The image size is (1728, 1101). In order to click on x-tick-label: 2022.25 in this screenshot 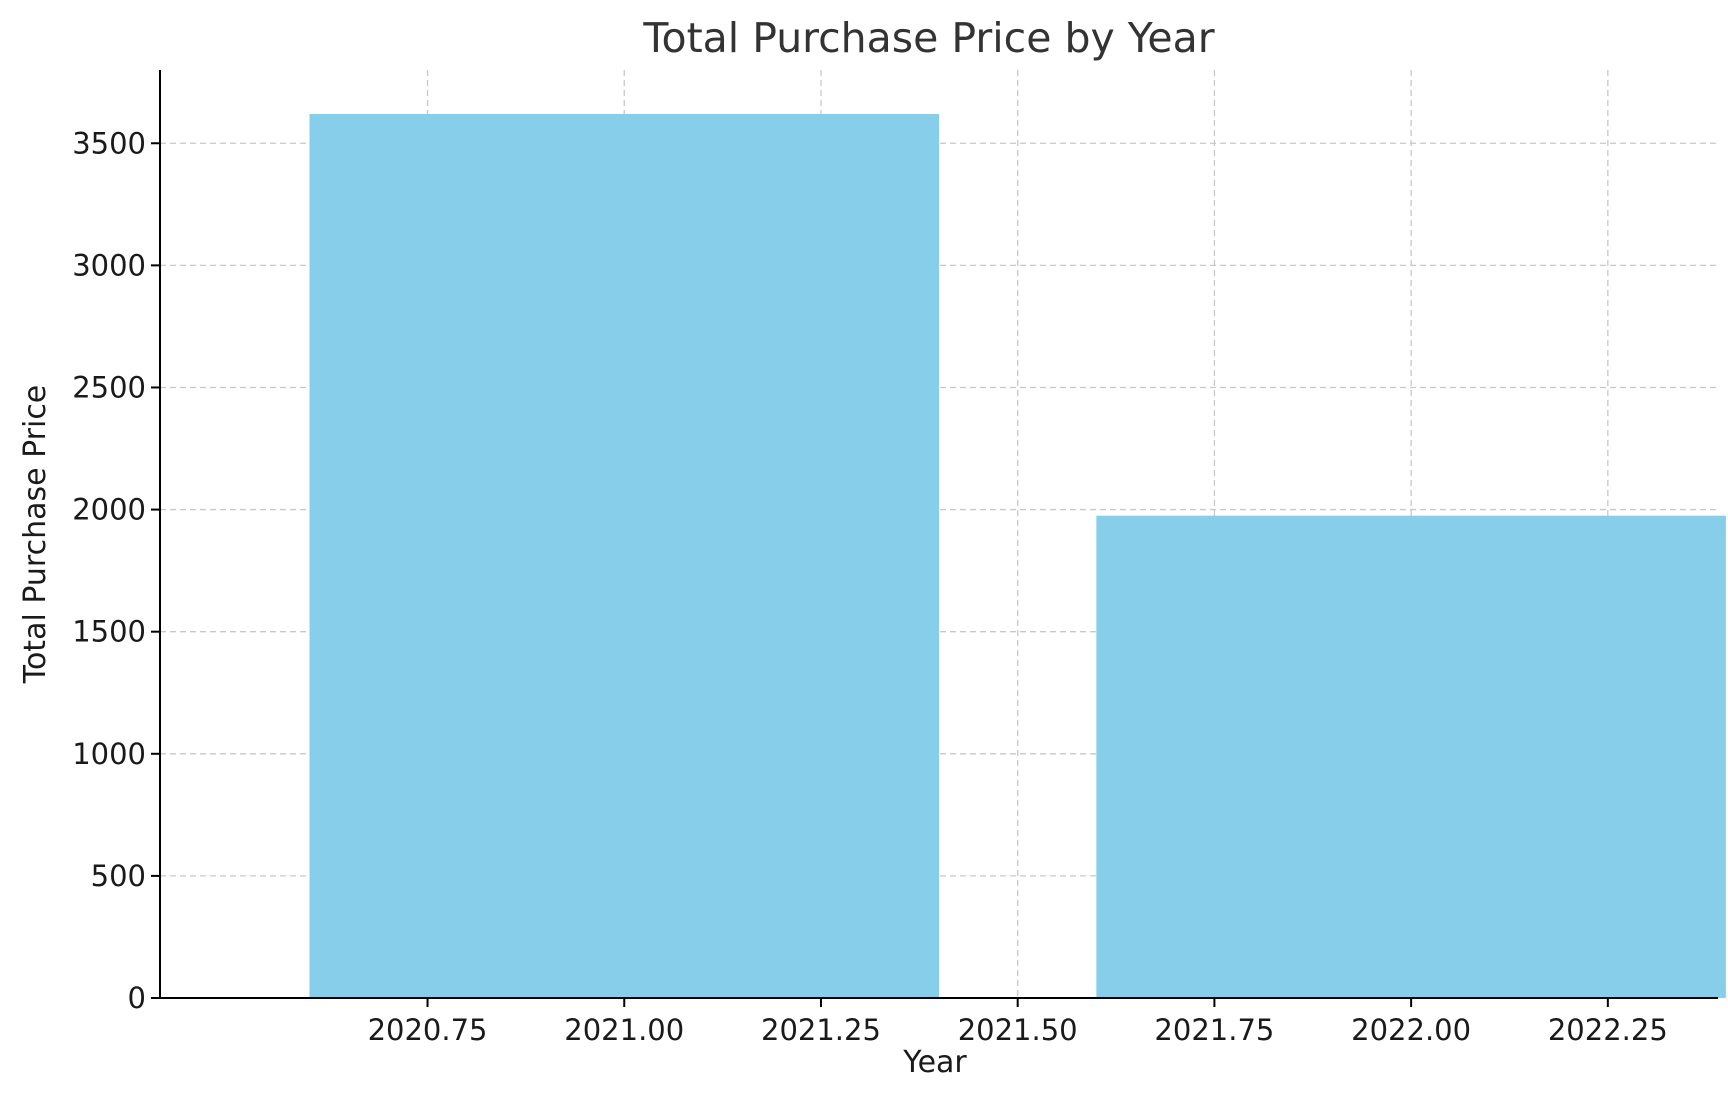, I will do `click(1608, 1030)`.